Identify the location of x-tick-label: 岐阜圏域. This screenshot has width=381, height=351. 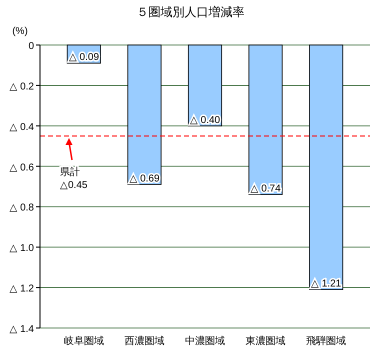
(84, 341).